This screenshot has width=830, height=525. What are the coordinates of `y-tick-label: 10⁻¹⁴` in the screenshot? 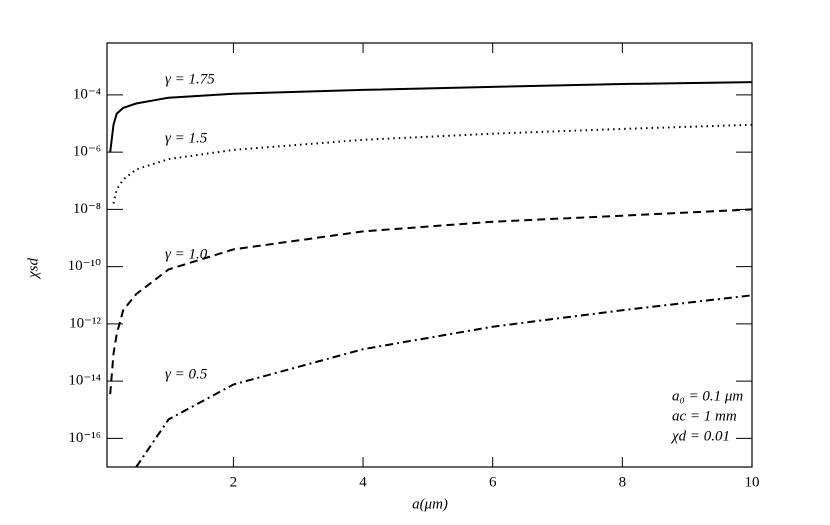 It's located at (84, 381).